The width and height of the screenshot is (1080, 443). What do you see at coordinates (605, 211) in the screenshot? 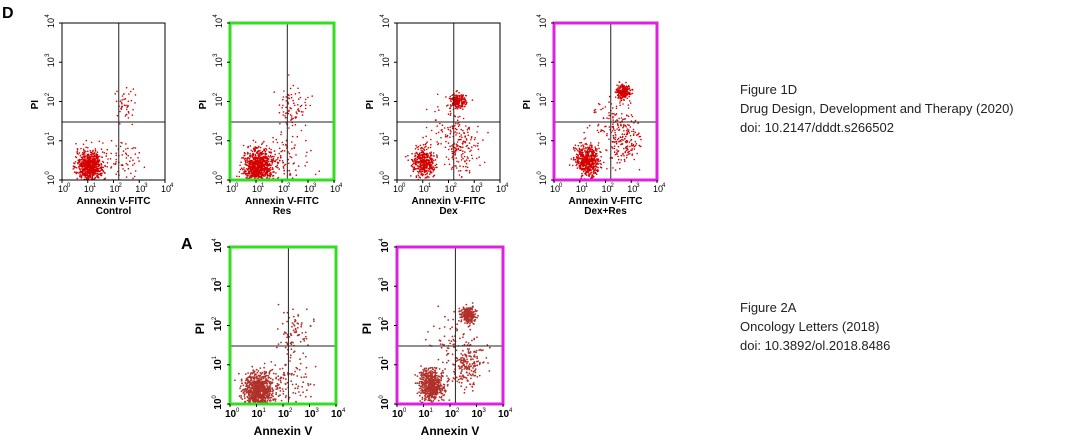
I see `condition-label: Dex+Res` at bounding box center [605, 211].